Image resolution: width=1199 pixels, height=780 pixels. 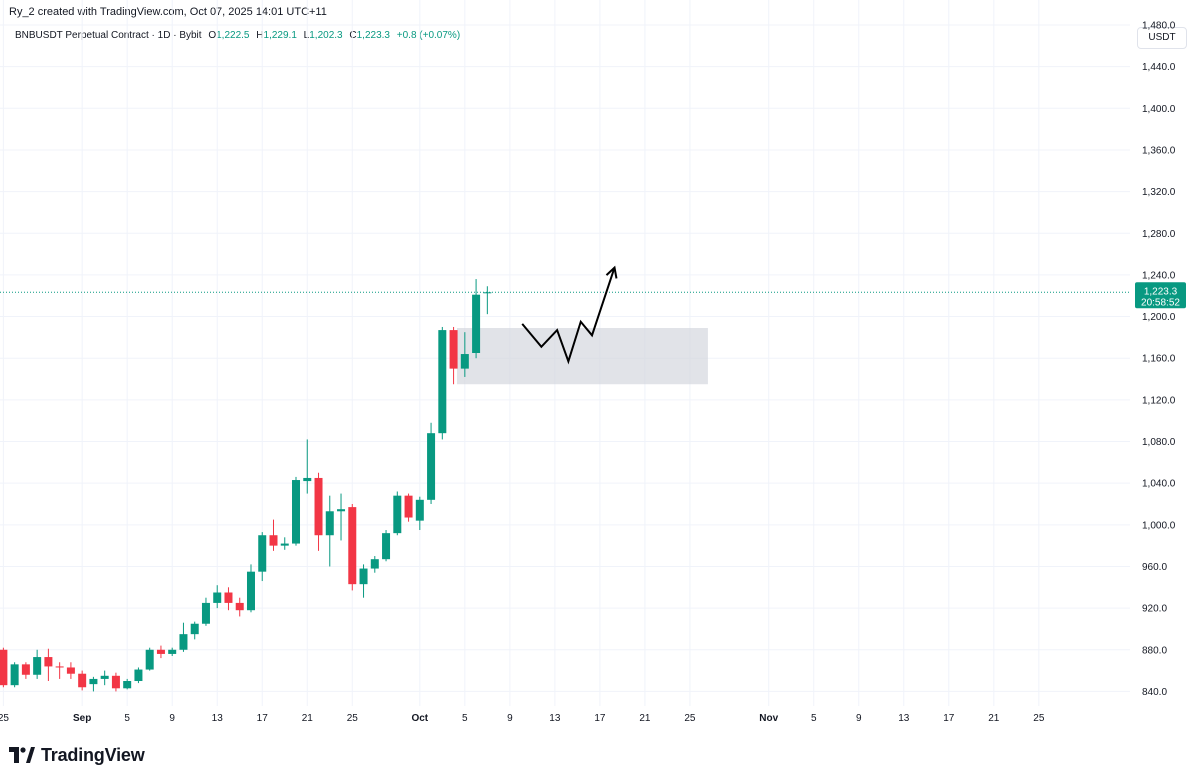 I want to click on y-tick-label: 1,120.0, so click(x=1159, y=400).